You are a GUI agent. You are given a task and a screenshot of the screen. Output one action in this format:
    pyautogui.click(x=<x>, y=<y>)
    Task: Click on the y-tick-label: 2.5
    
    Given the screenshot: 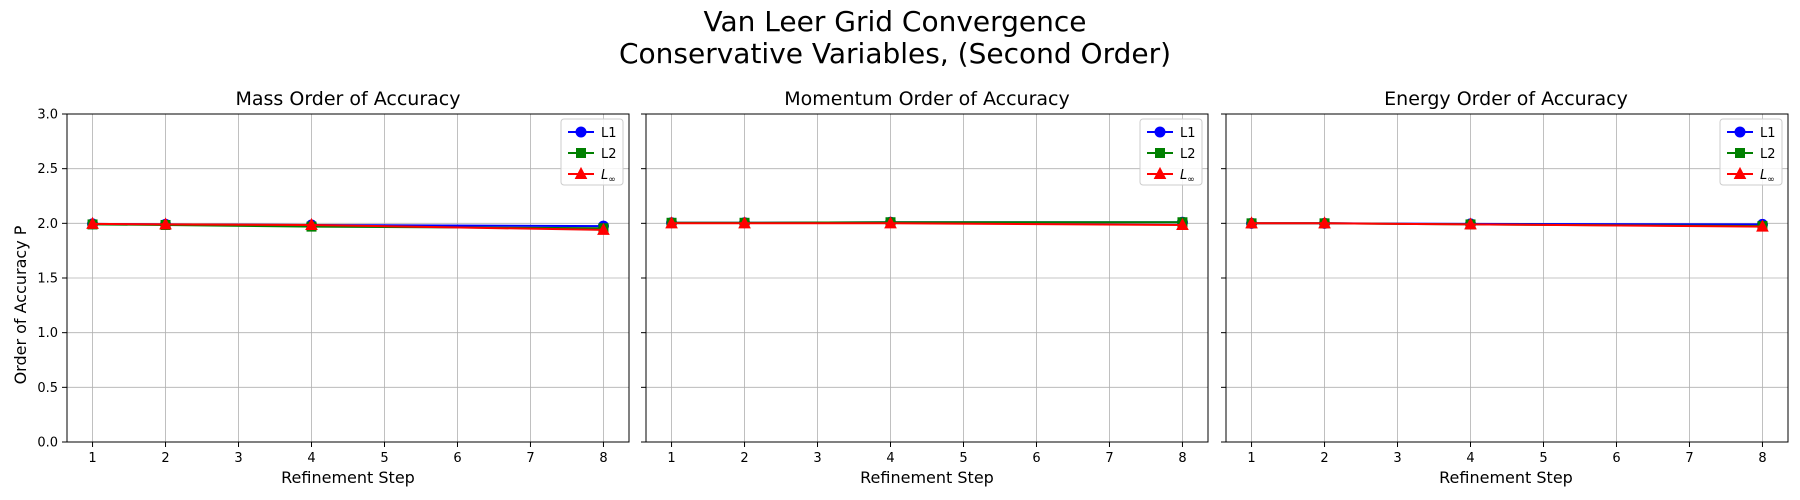 What is the action you would take?
    pyautogui.click(x=47, y=169)
    